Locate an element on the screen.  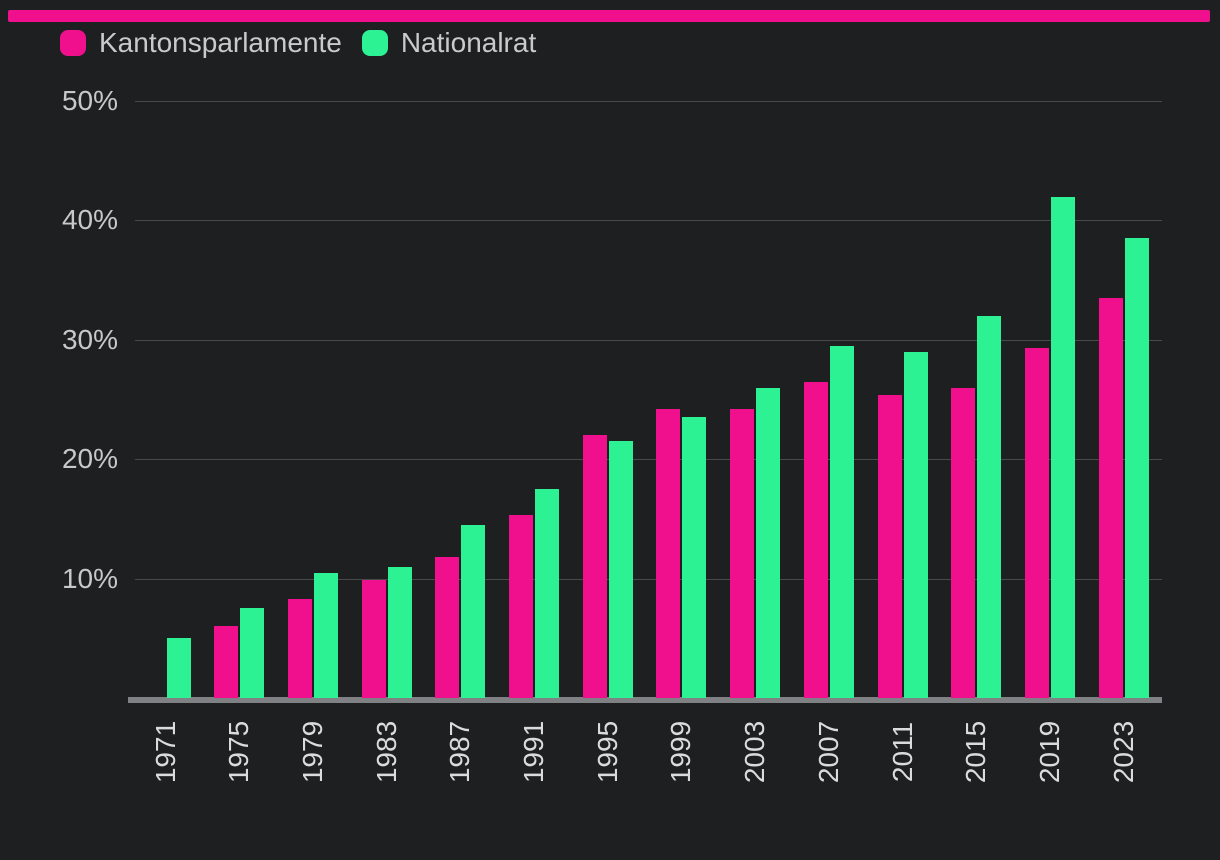
bar-nationalrat-2003 is located at coordinates (768, 542).